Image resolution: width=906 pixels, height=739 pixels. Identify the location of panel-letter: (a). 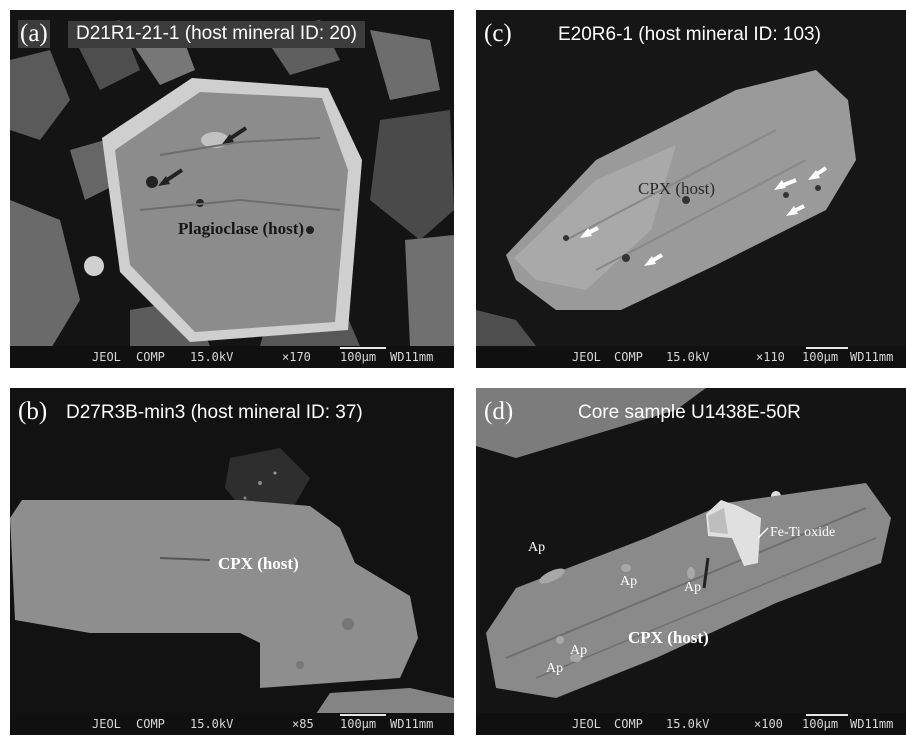
(34, 34).